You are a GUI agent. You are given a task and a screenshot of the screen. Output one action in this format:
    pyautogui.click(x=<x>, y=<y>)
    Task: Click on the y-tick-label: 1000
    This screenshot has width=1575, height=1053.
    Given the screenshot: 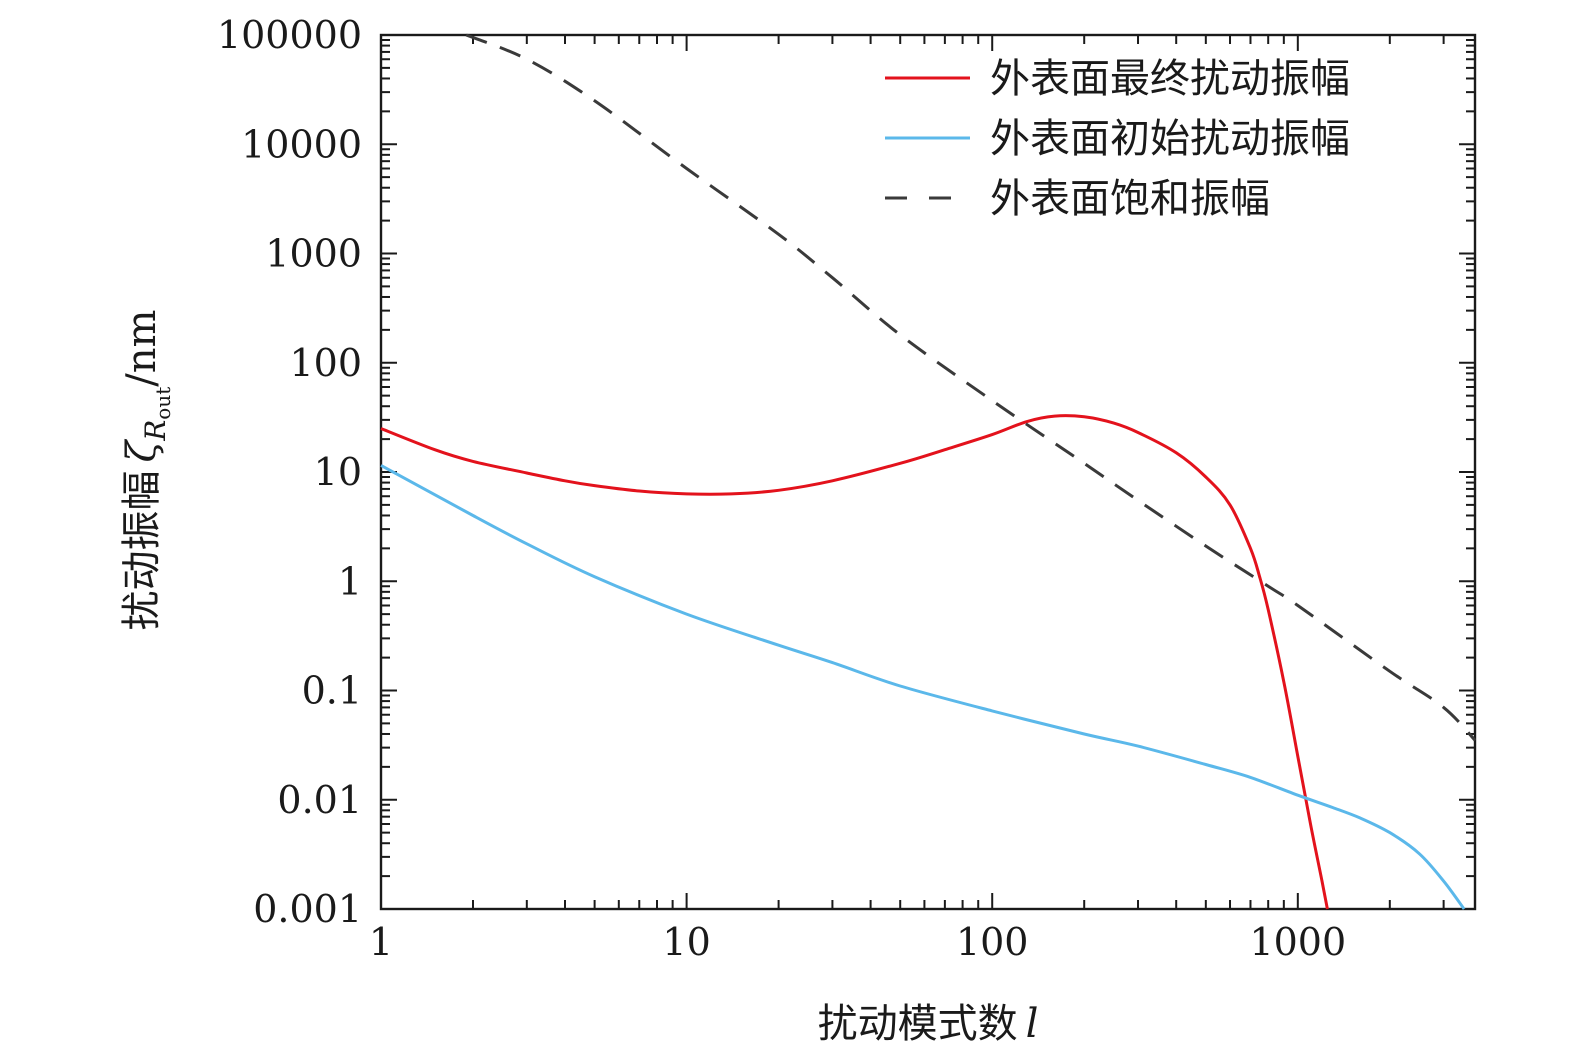 What is the action you would take?
    pyautogui.click(x=313, y=254)
    